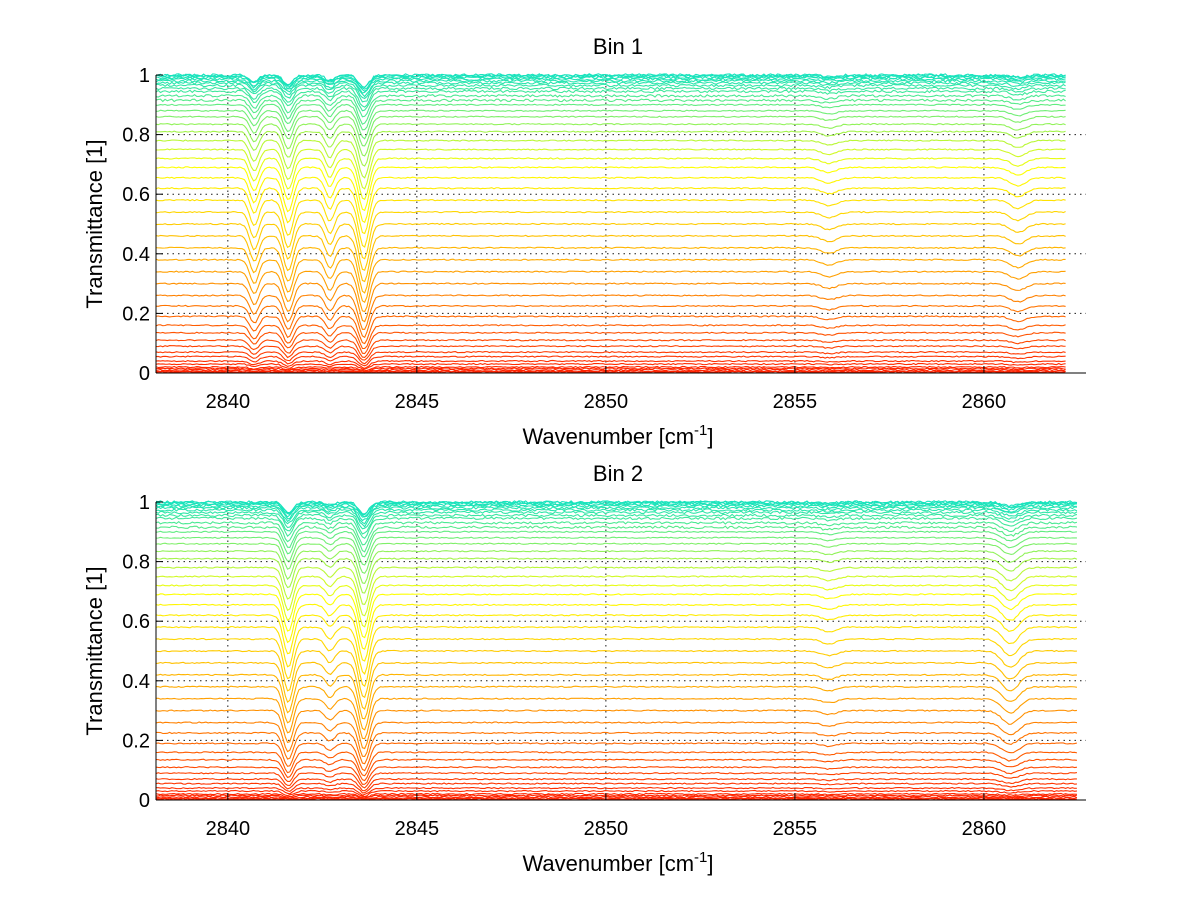  I want to click on y-tick-label: 0.2, so click(136, 741).